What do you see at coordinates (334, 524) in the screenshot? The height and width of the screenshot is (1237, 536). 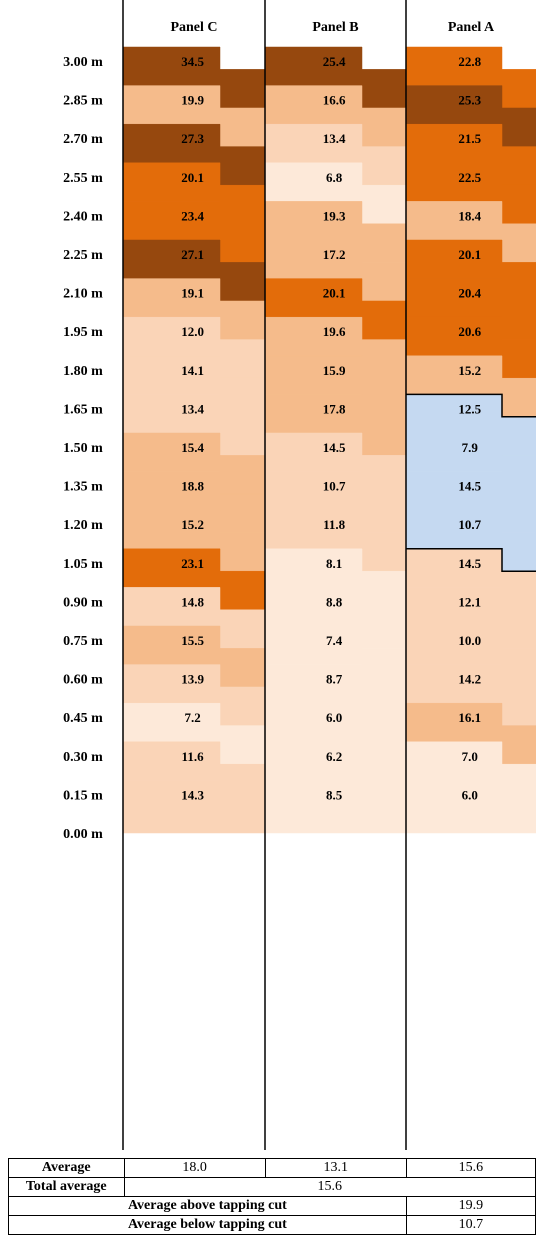 I see `data-label-panel-b-12: 11.8` at bounding box center [334, 524].